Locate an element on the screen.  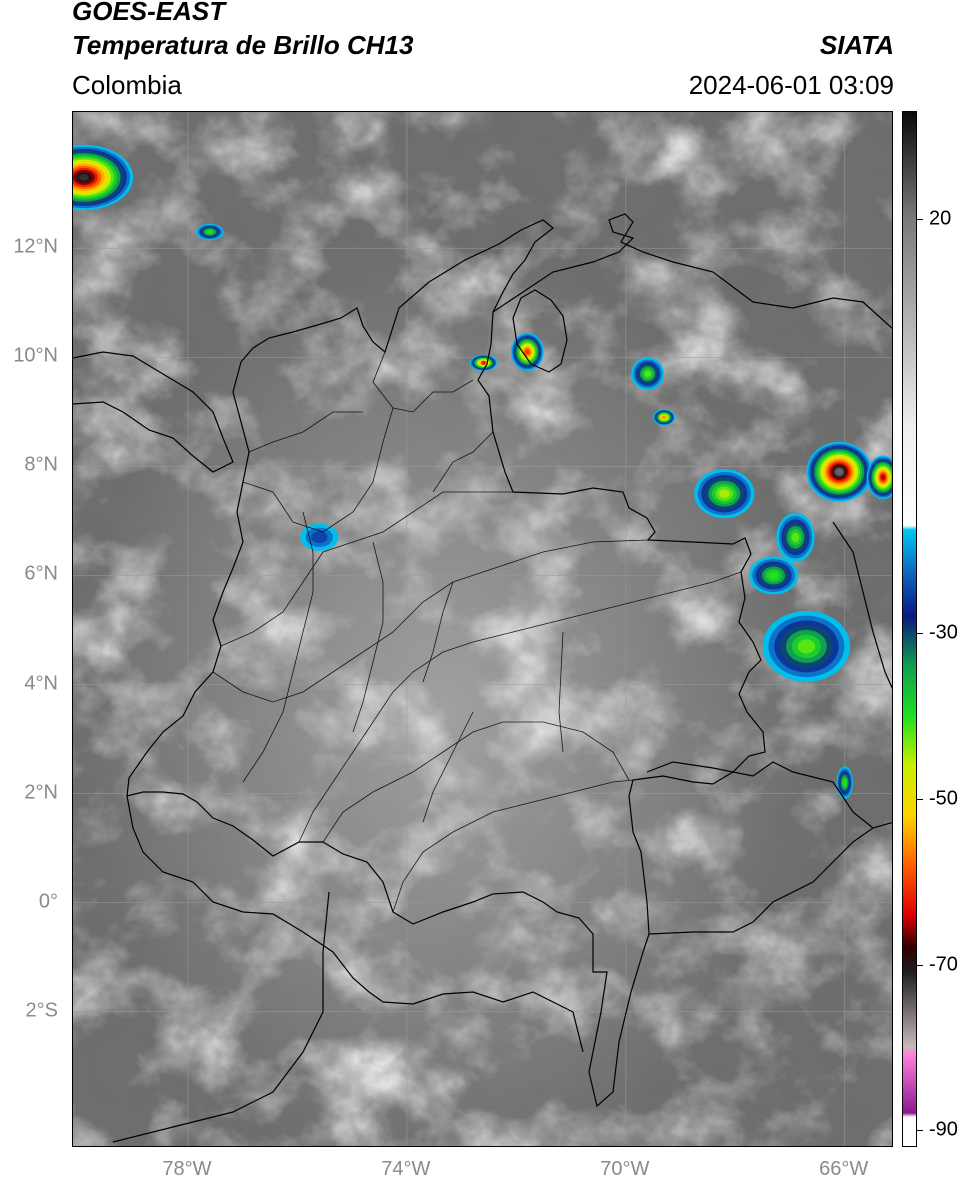
lat-tick-label: 2°S is located at coordinates (41, 1010).